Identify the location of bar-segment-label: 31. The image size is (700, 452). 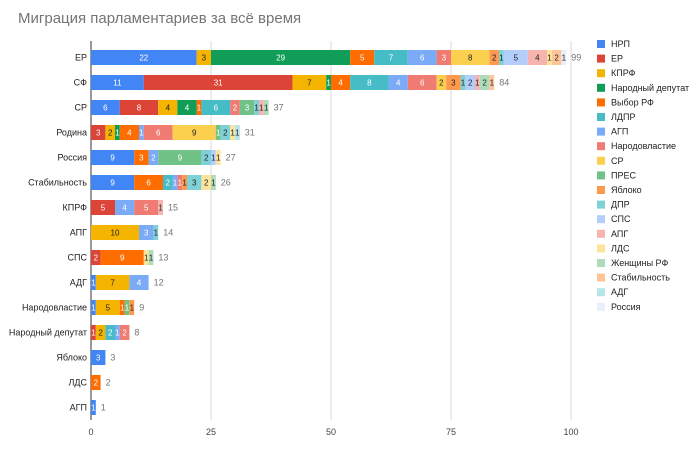
(218, 83).